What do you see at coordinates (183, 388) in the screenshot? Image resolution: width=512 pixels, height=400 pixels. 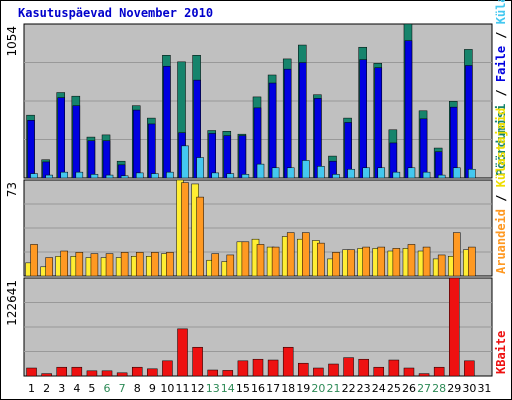 I see `x-tick-label: 11` at bounding box center [183, 388].